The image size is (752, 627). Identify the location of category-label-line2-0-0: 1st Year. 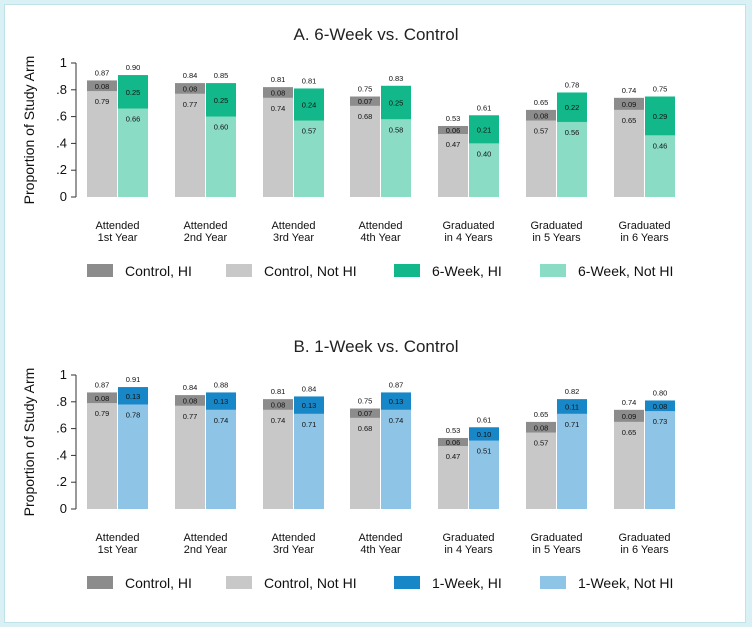
(118, 238).